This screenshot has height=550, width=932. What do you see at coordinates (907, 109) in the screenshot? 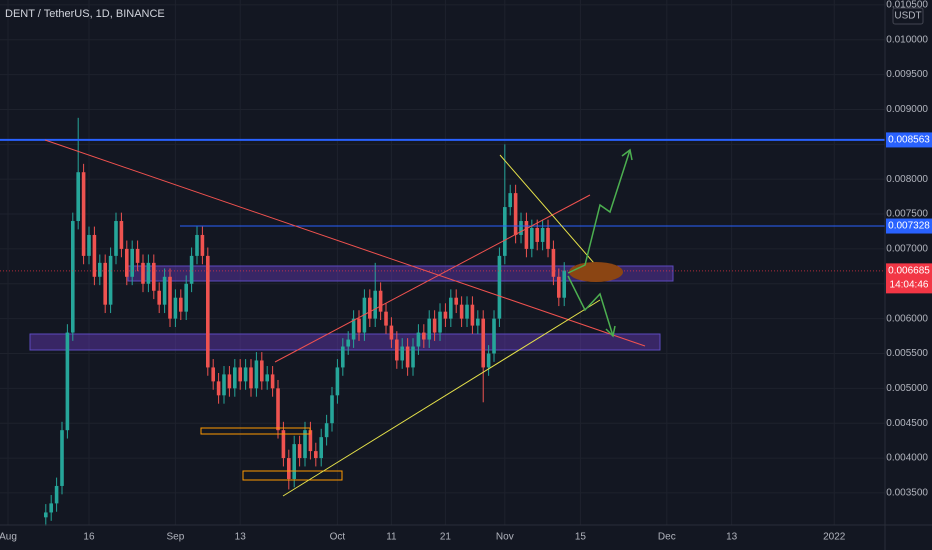
I see `y-tick-label: 0.009000` at bounding box center [907, 109].